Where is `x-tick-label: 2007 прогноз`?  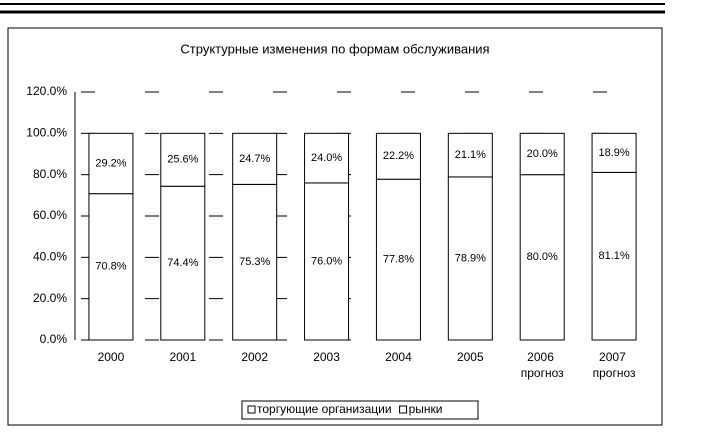
x-tick-label: 2007 прогноз is located at coordinates (614, 365).